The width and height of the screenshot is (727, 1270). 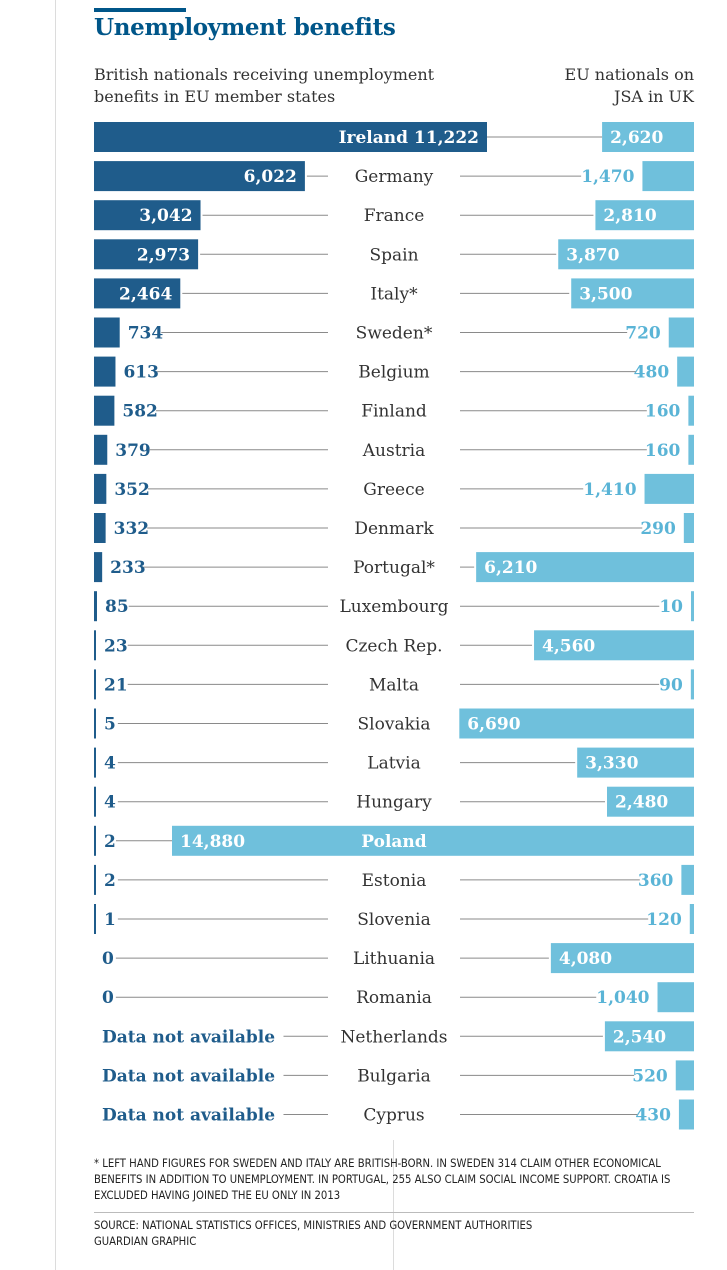 I want to click on left-value-luxembourg: 85, so click(x=117, y=607).